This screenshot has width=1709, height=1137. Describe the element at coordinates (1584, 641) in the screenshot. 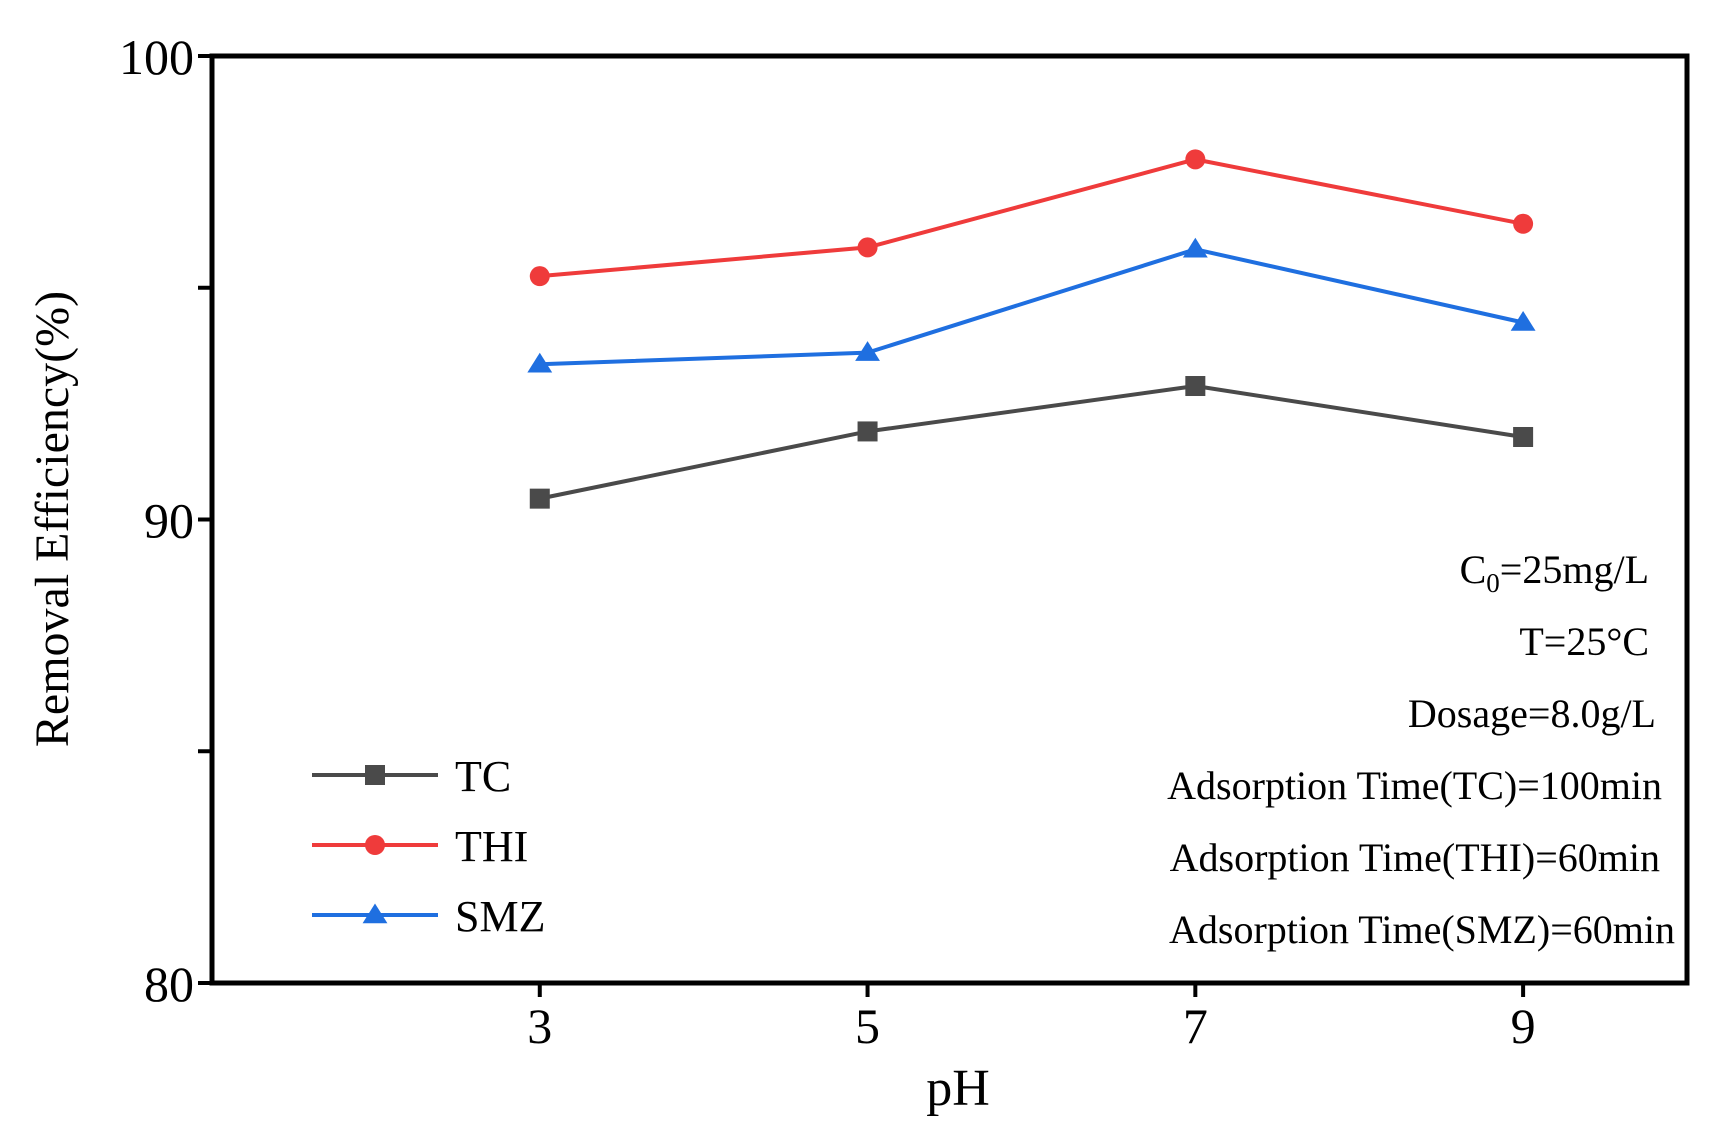

I see `annotation-temperature: T=25°C` at that location.